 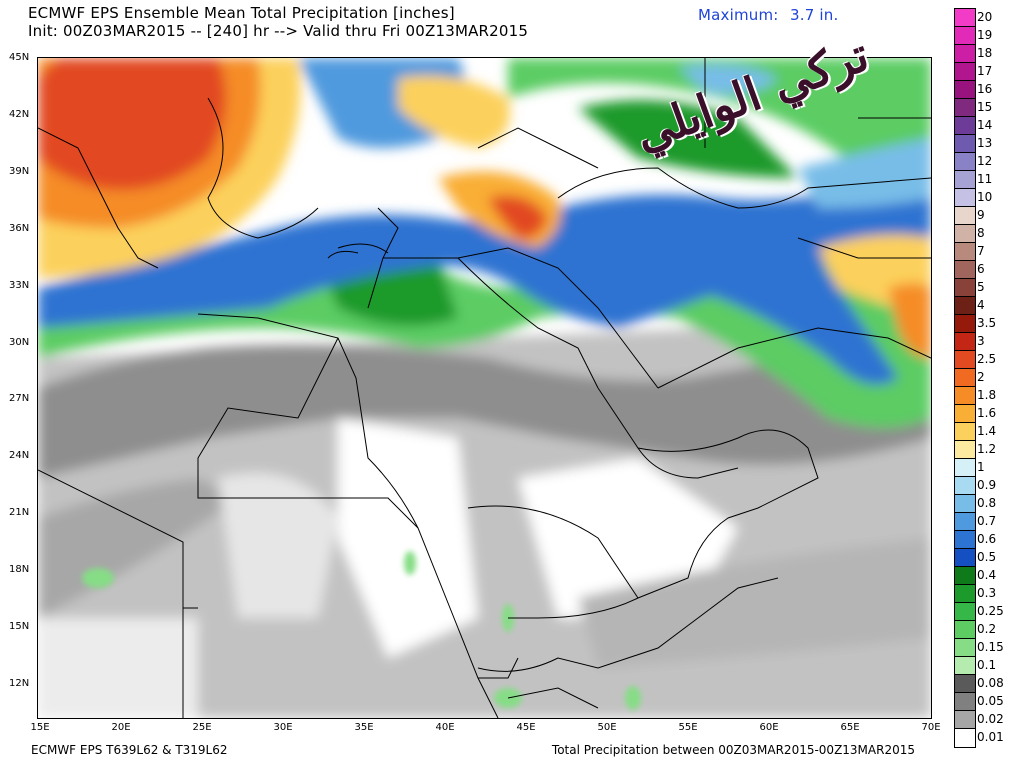 What do you see at coordinates (981, 233) in the screenshot?
I see `legend-label: 8` at bounding box center [981, 233].